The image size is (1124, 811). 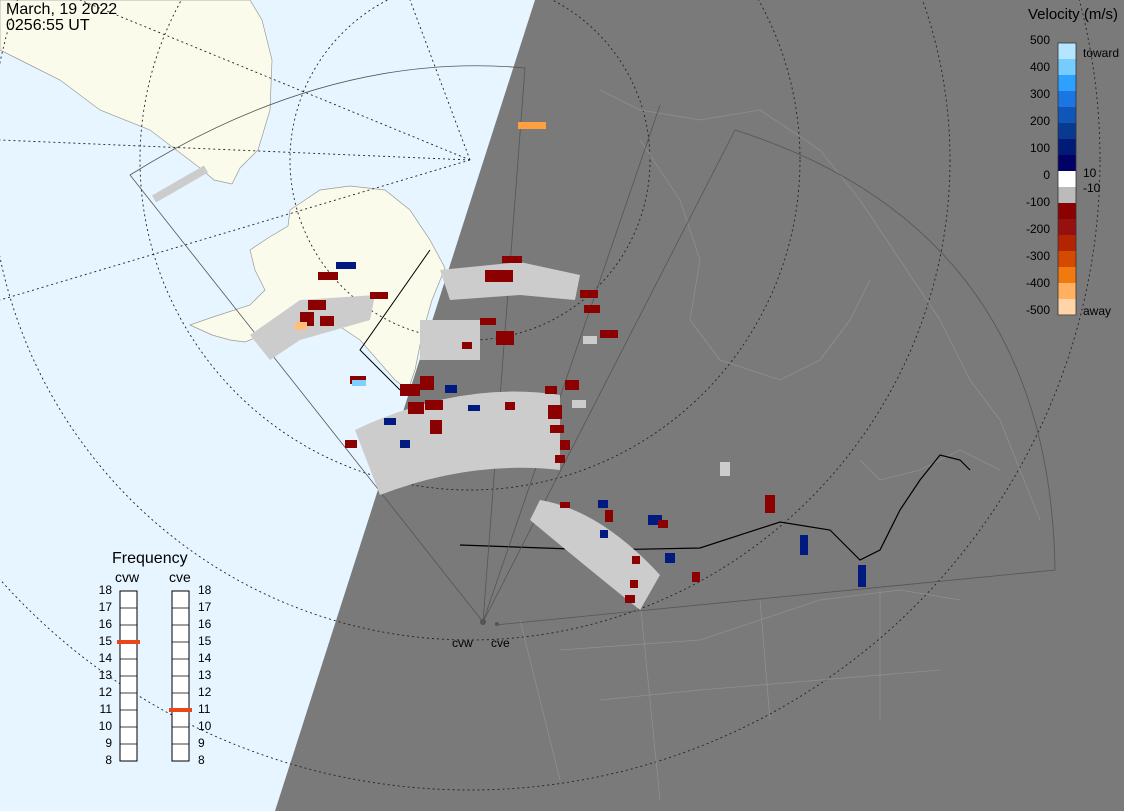 I want to click on velocity-tick: -300, so click(x=1037, y=256).